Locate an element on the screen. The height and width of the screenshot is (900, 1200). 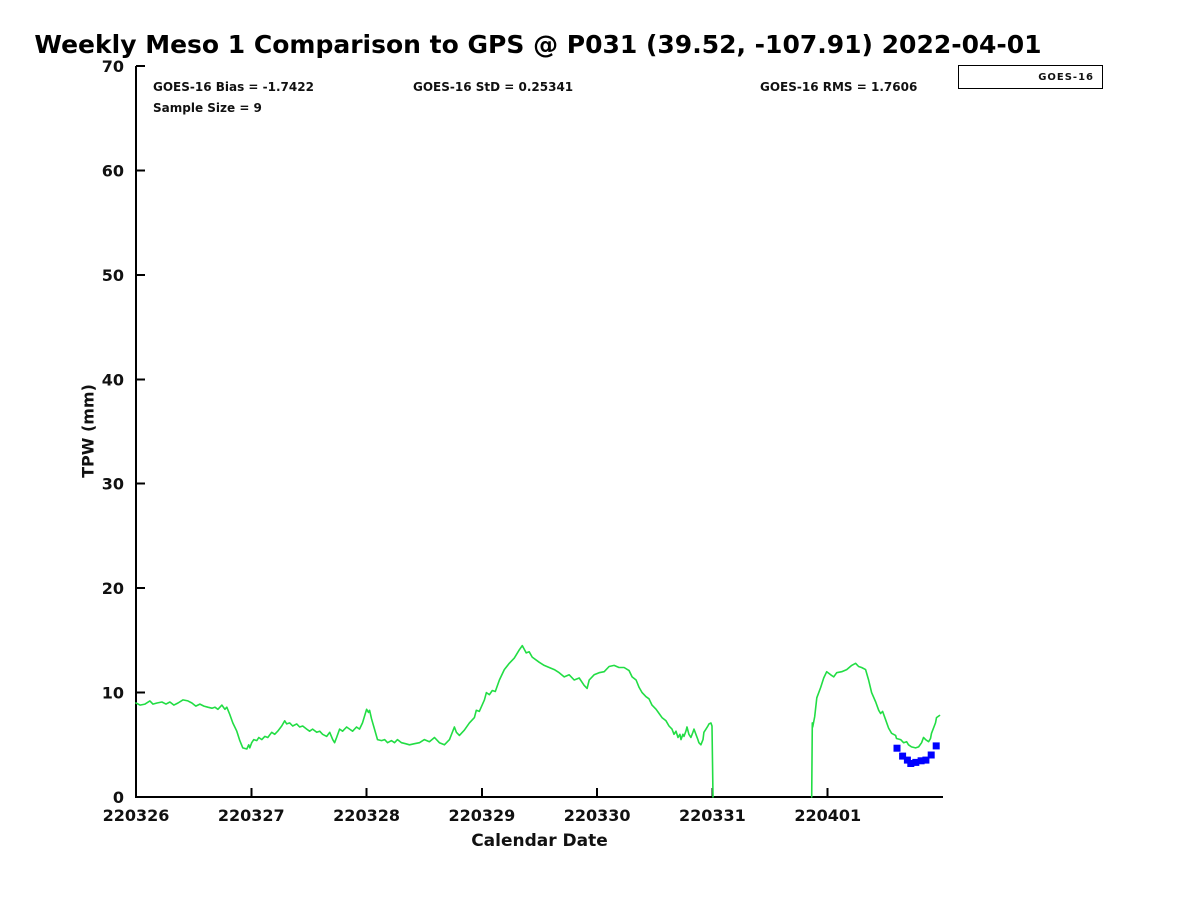
stat-bias: GOES-16 Bias = -1.7422 is located at coordinates (233, 87).